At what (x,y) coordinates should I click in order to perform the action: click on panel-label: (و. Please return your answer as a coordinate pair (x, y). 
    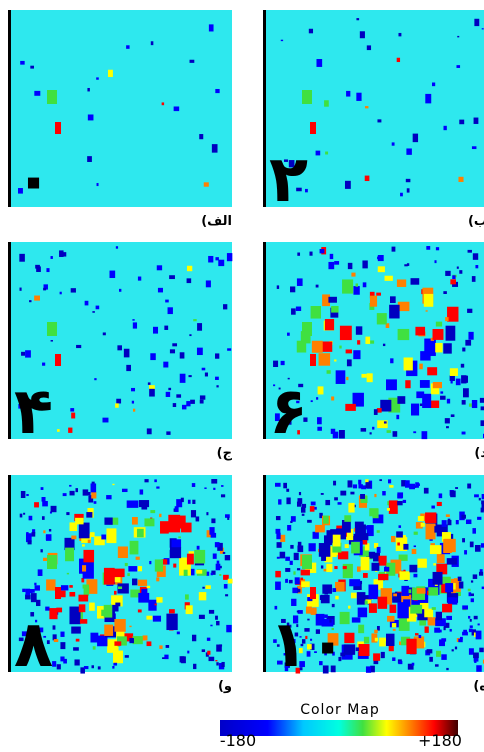
    Looking at the image, I should click on (225, 686).